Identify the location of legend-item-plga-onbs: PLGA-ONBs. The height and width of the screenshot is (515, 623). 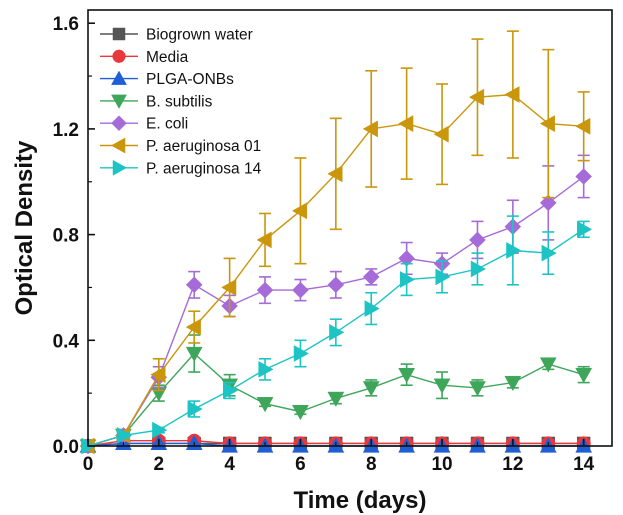
(167, 79).